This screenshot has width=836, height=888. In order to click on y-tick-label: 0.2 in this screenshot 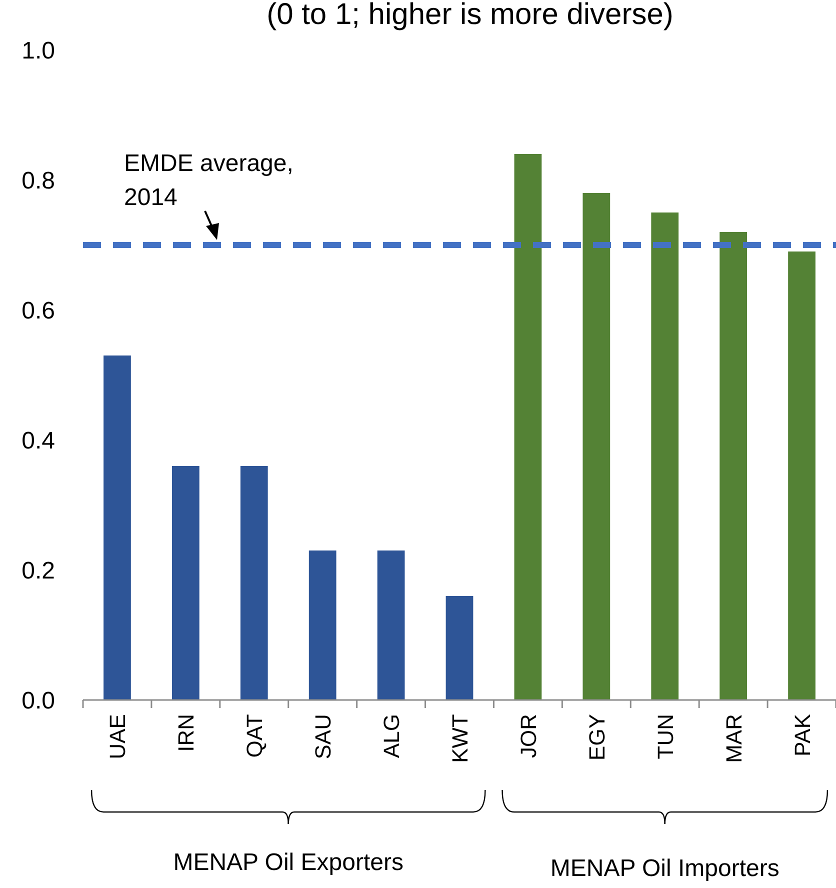, I will do `click(38, 570)`.